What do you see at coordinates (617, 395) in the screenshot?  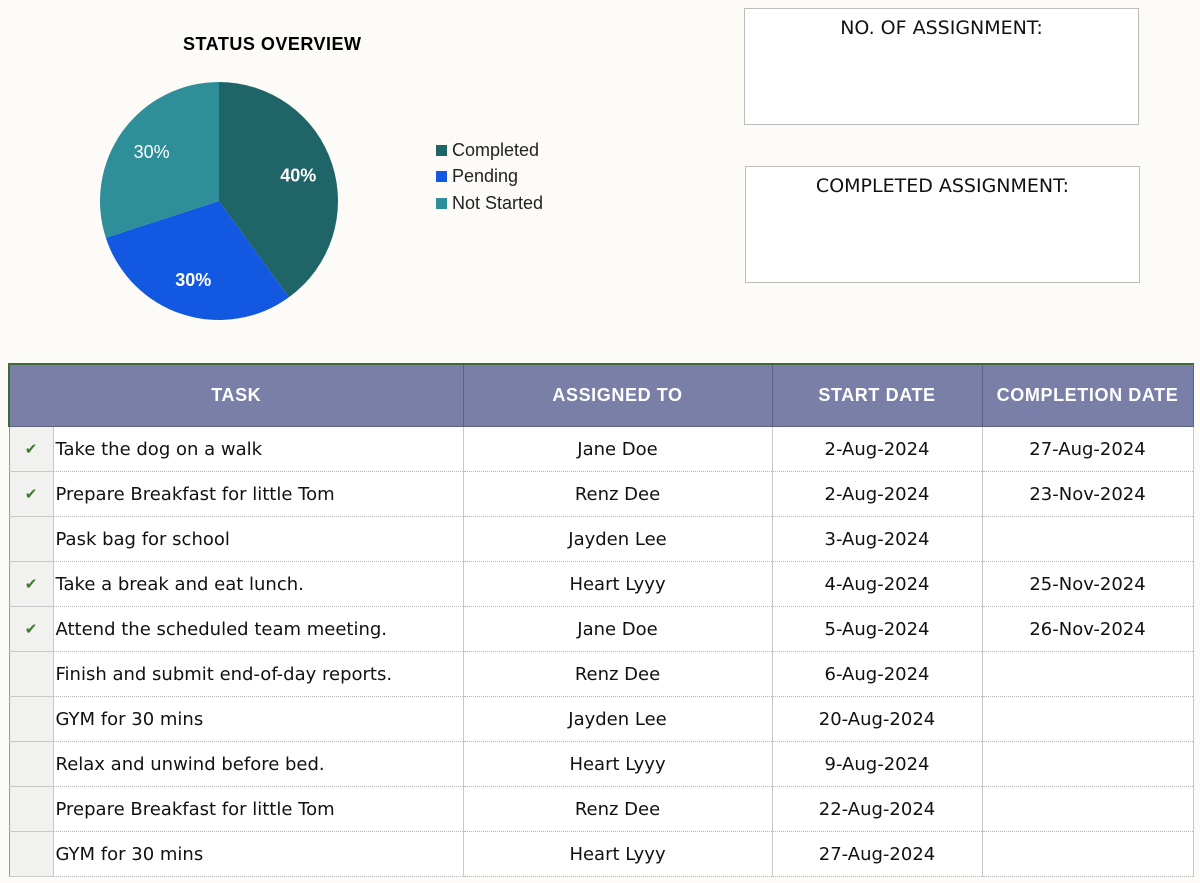 I see `header-assigned-to: ASSIGNED TO` at bounding box center [617, 395].